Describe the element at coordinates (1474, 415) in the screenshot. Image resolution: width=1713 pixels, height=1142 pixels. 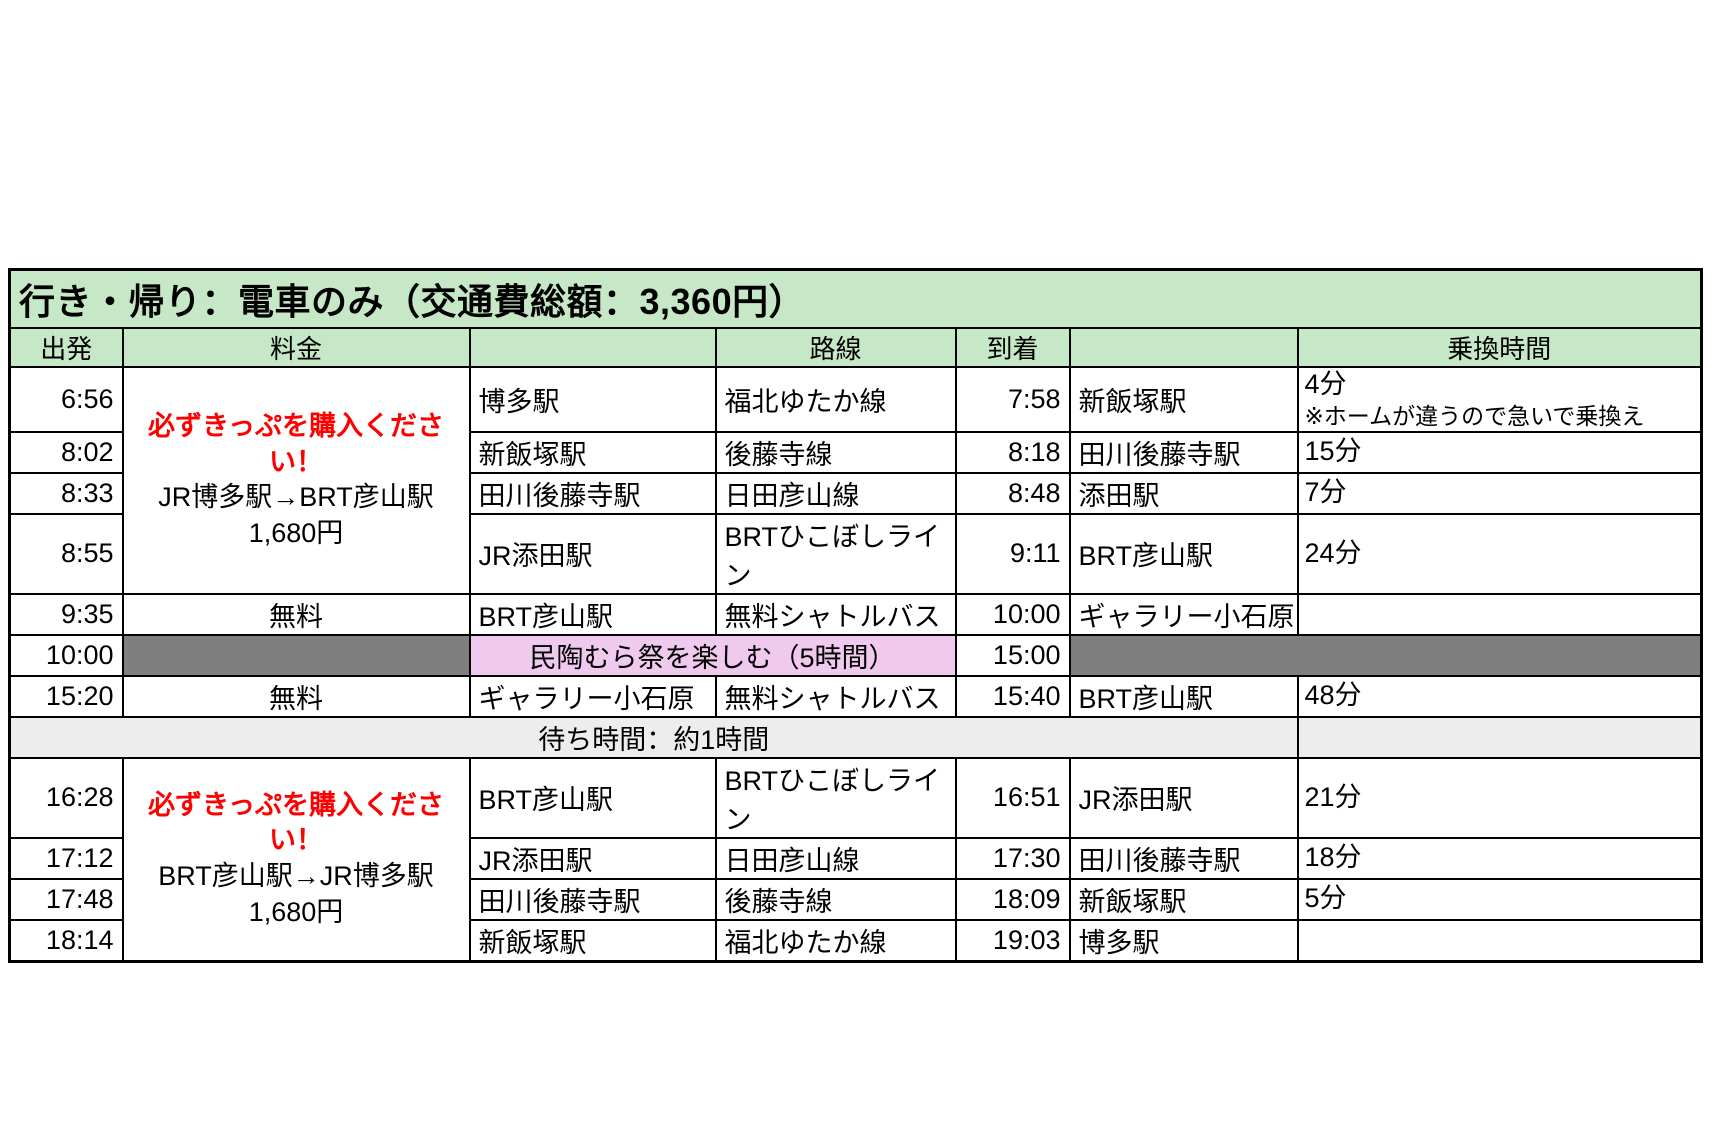
I see `transfer-note: ※ホームが違うので急いで乗換え` at that location.